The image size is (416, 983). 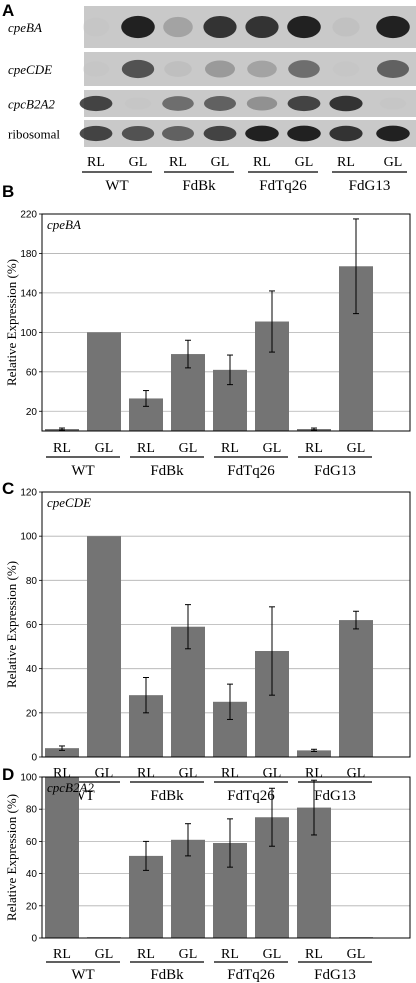 What do you see at coordinates (70, 787) in the screenshot?
I see `chart-title: cpcB2A2` at bounding box center [70, 787].